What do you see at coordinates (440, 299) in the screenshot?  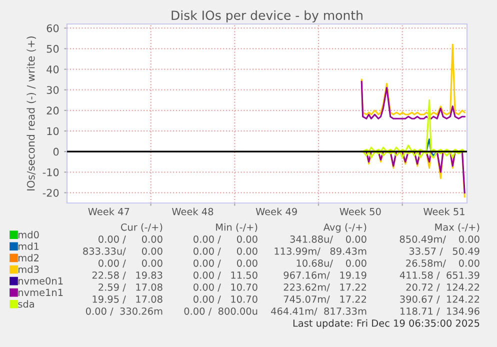 I see `text: 390.67 / 124.22` at bounding box center [440, 299].